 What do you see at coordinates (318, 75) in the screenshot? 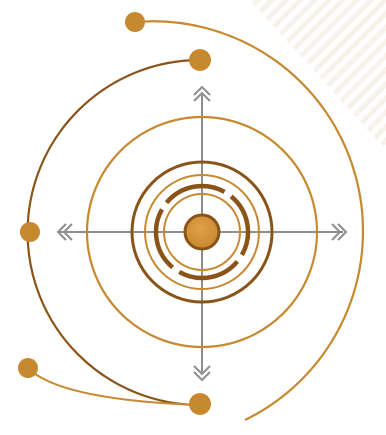
I see `background-stripes` at bounding box center [318, 75].